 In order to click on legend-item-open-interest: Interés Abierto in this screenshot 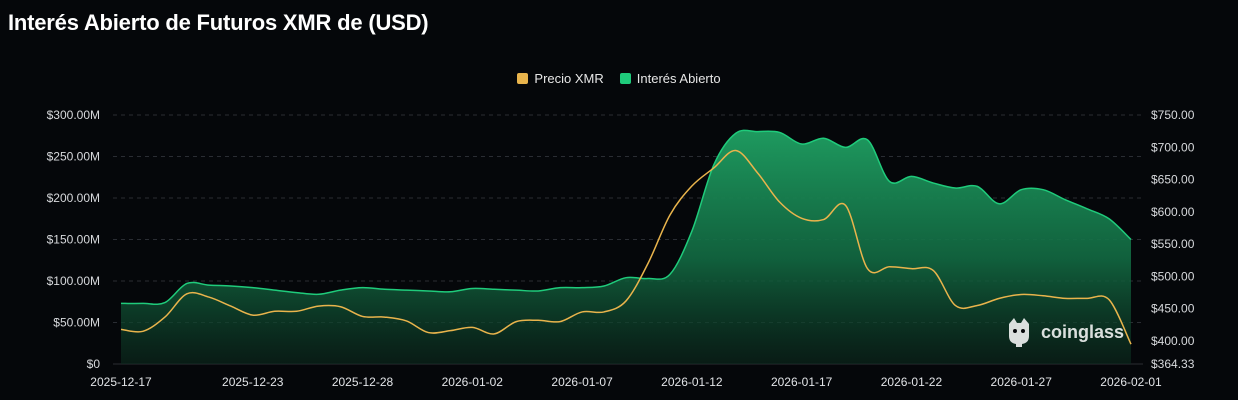, I will do `click(670, 78)`.